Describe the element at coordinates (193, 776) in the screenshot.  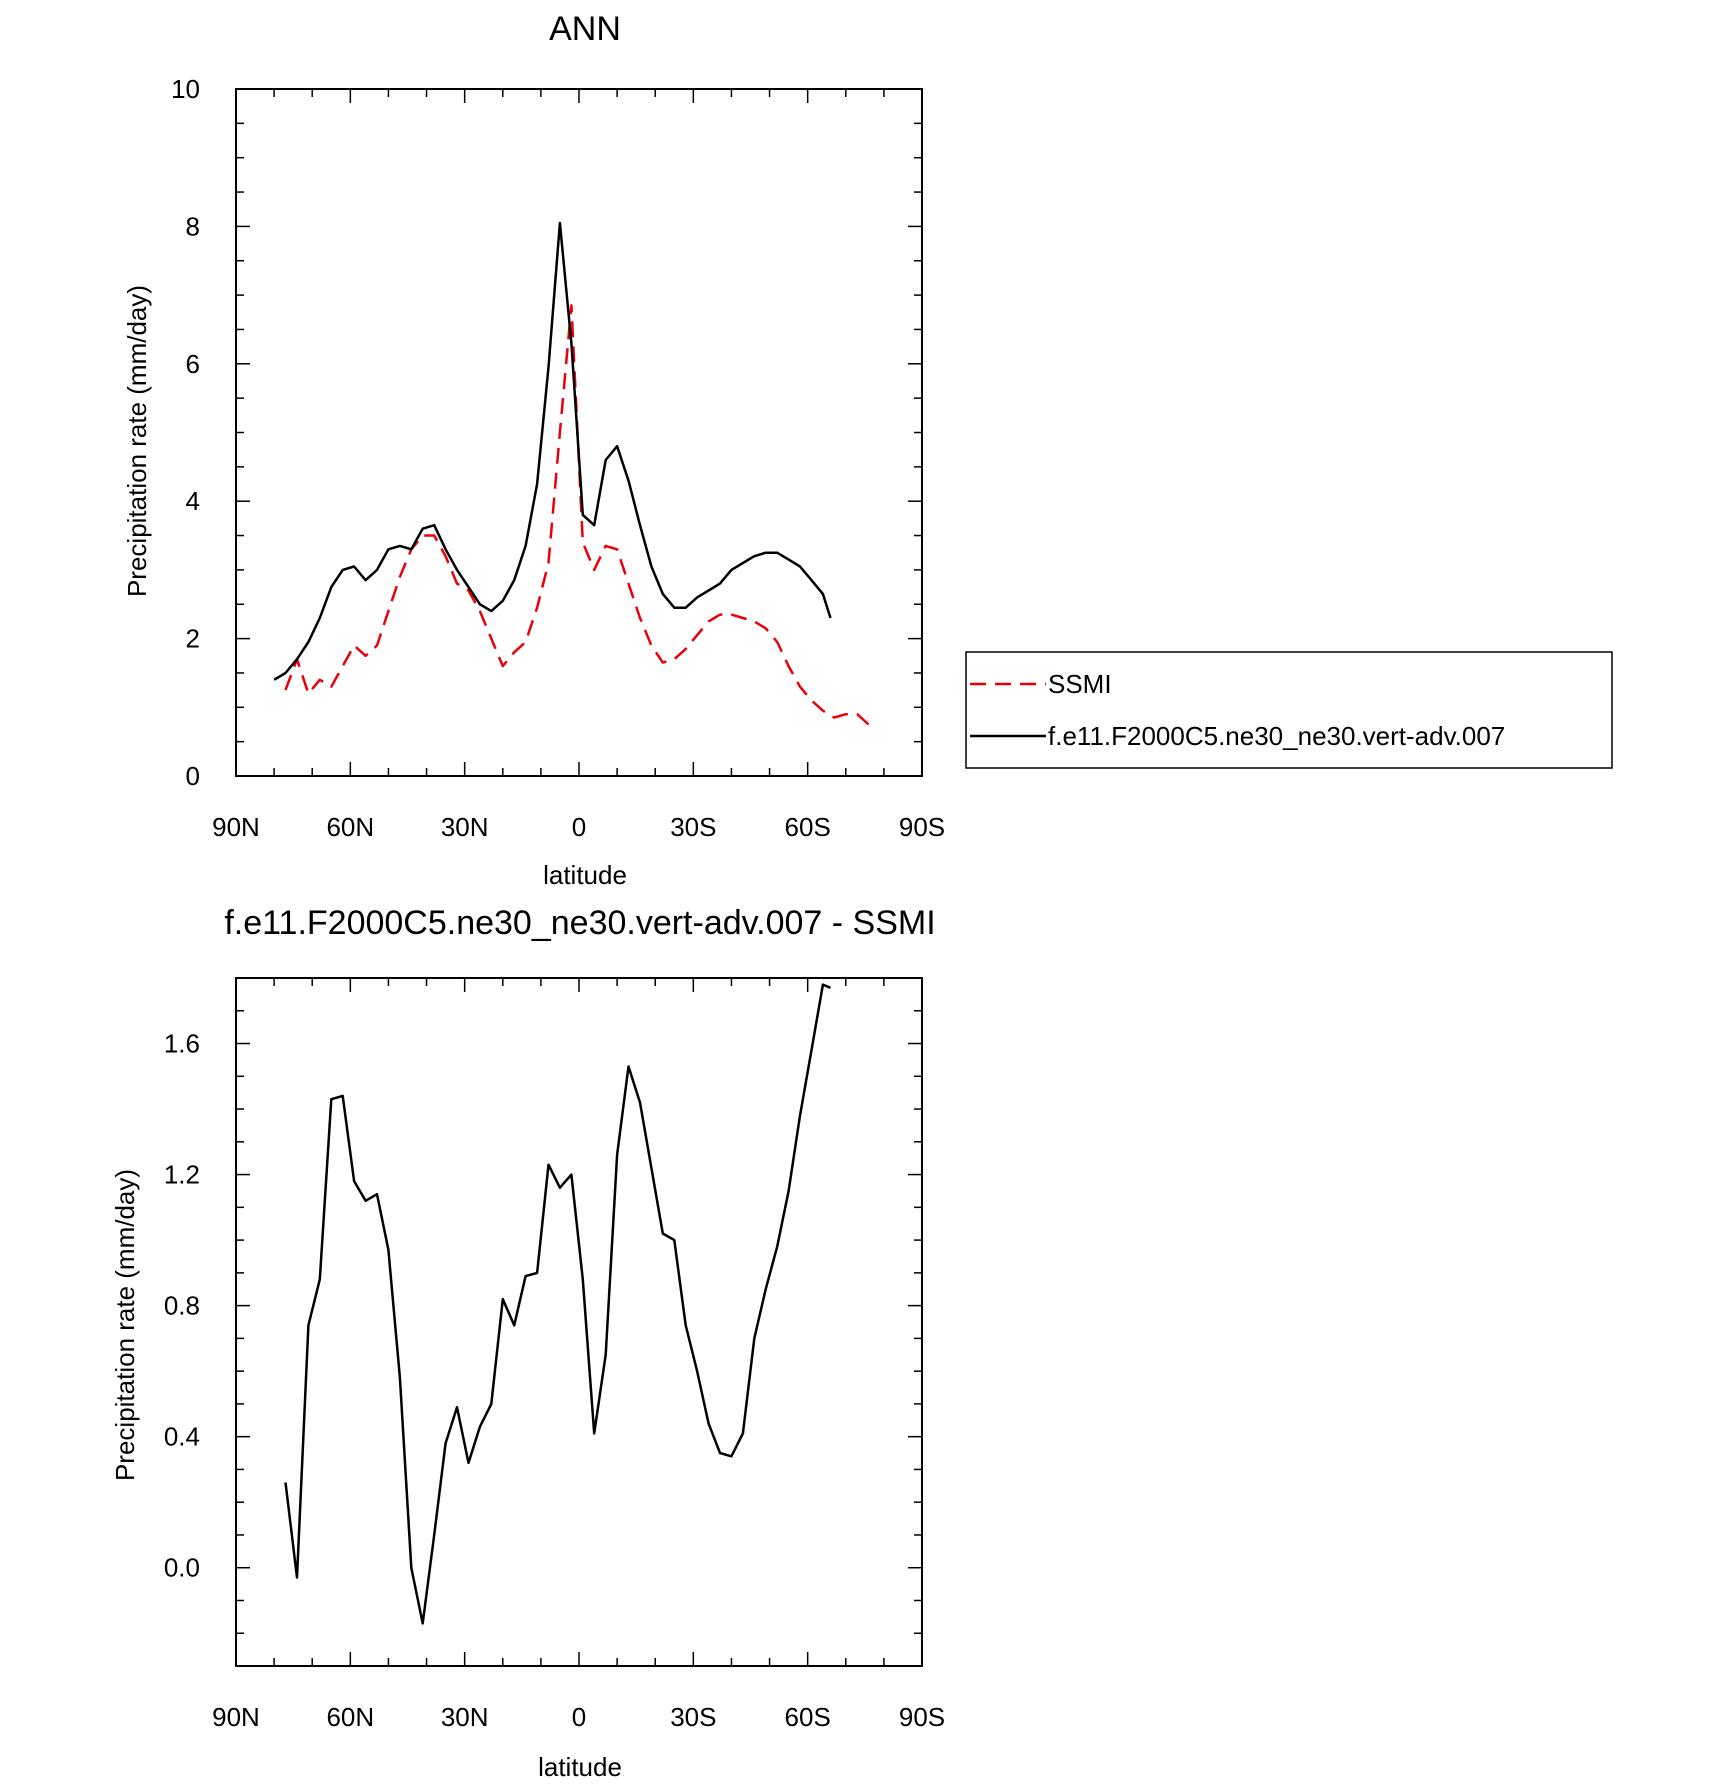
I see `y-tick-label: 0` at that location.